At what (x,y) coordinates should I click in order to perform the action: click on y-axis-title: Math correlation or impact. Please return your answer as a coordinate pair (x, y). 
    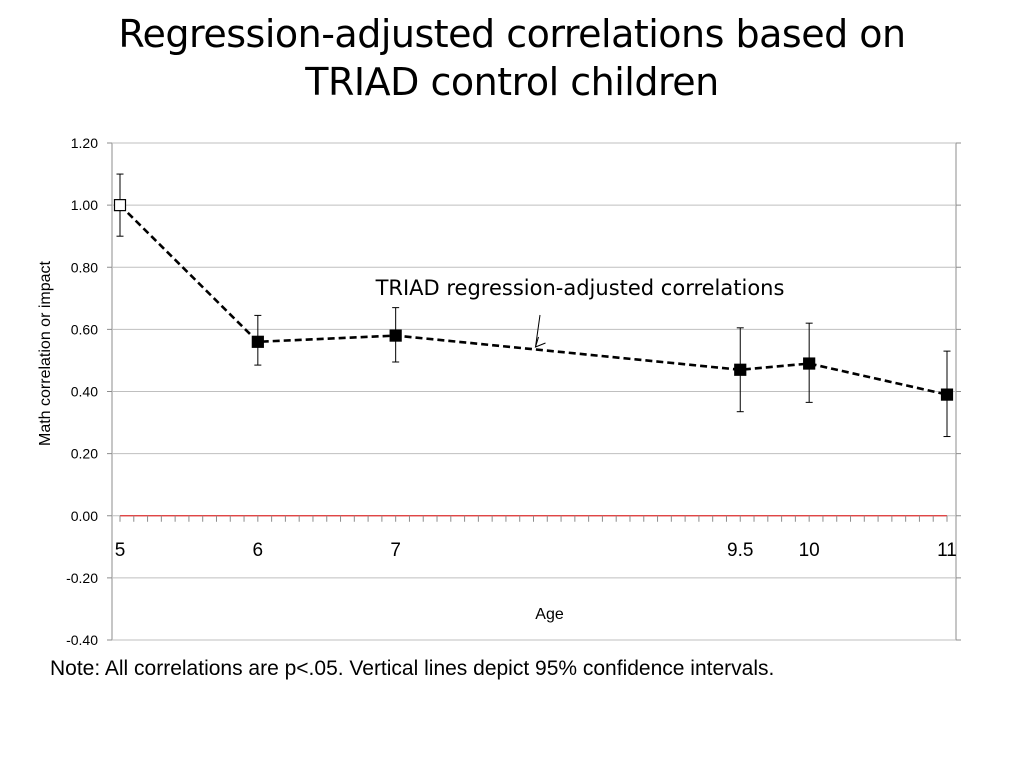
    Looking at the image, I should click on (45, 353).